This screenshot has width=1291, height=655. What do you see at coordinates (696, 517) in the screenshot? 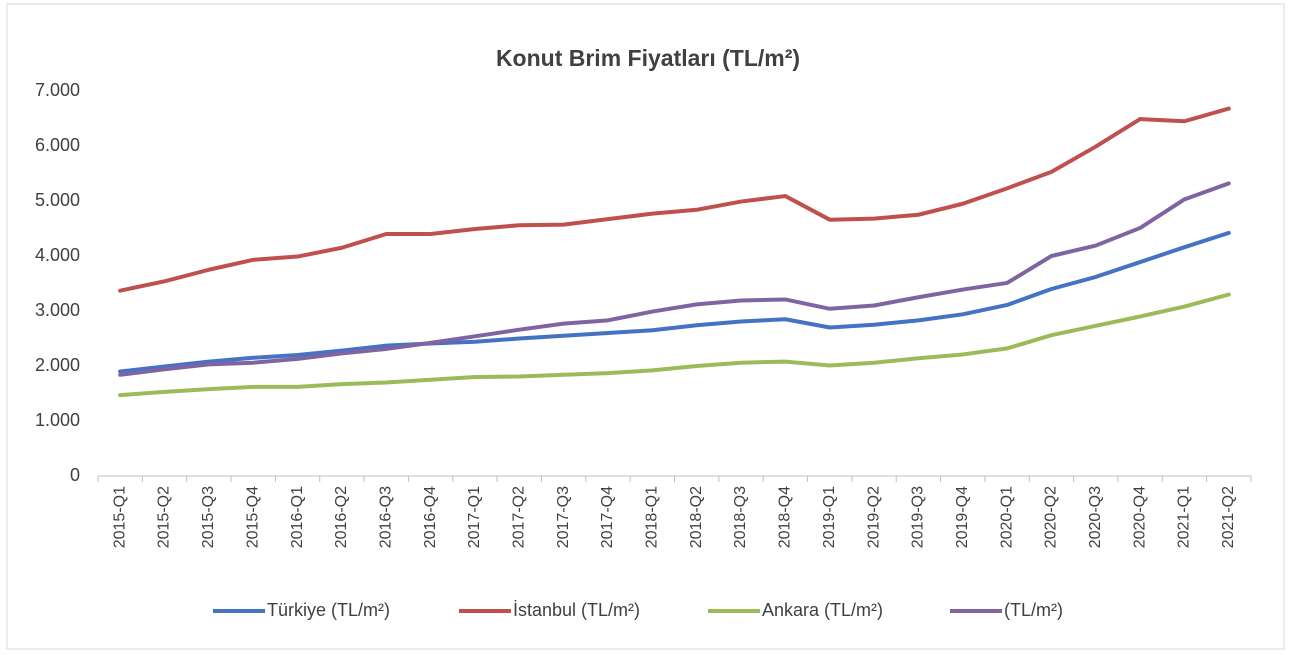
I see `x-tick-label: 2018-Q2` at bounding box center [696, 517].